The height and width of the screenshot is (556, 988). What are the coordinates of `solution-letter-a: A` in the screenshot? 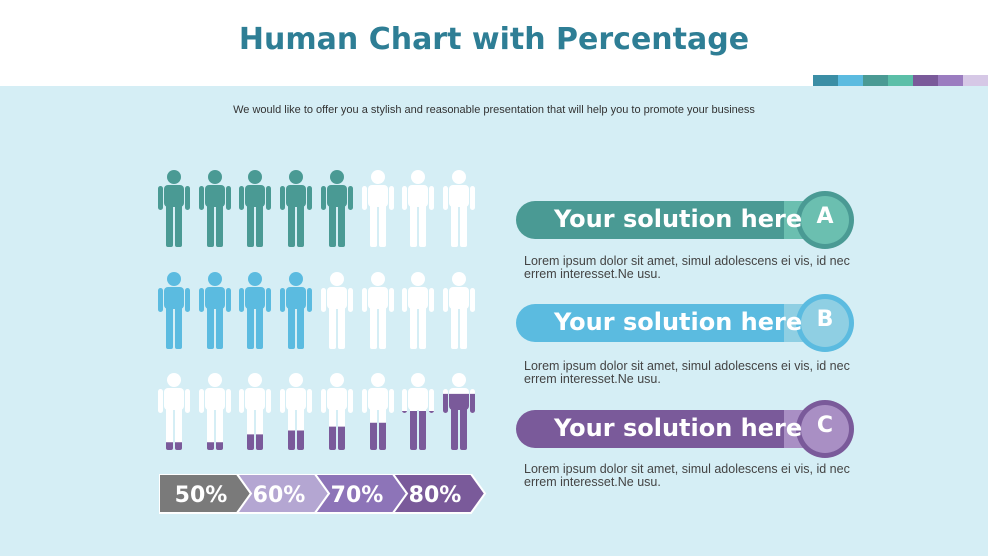 It's located at (825, 216).